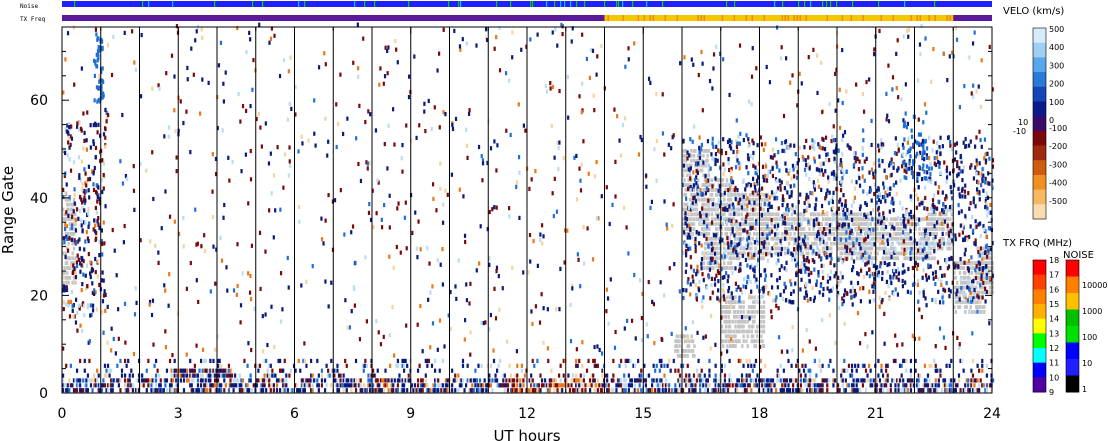 The width and height of the screenshot is (1108, 441). Describe the element at coordinates (783, 4) in the screenshot. I see `noise-mark` at that location.